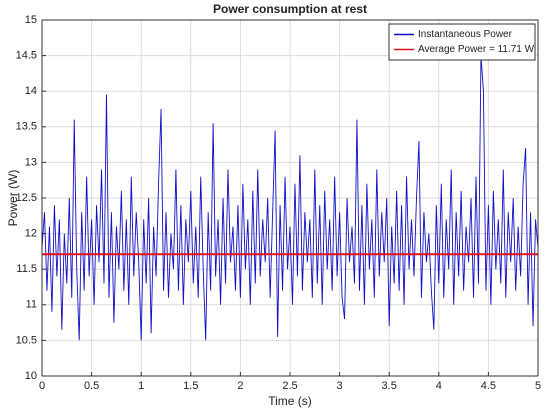 Image resolution: width=550 pixels, height=416 pixels. Describe the element at coordinates (26, 127) in the screenshot. I see `y-tick-label: 13.5` at that location.